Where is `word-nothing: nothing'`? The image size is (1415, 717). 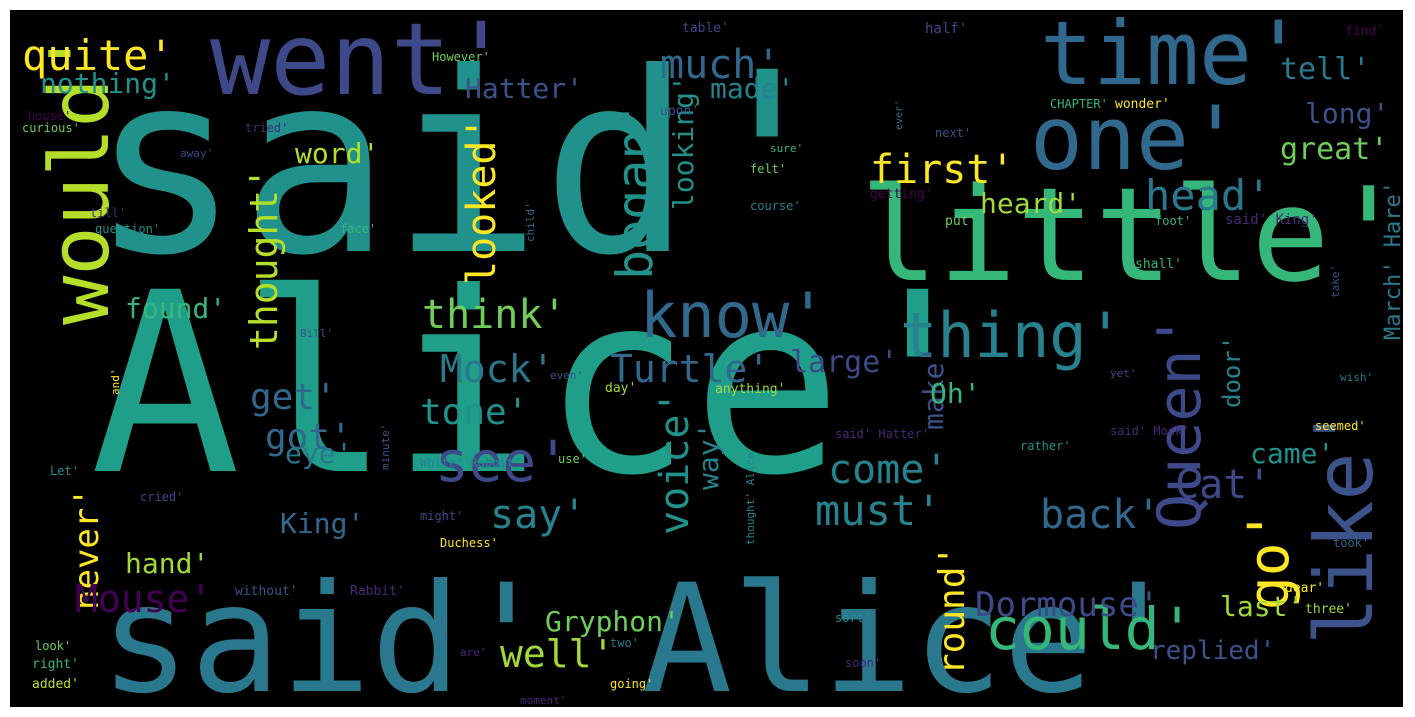 word-nothing: nothing' is located at coordinates (107, 83).